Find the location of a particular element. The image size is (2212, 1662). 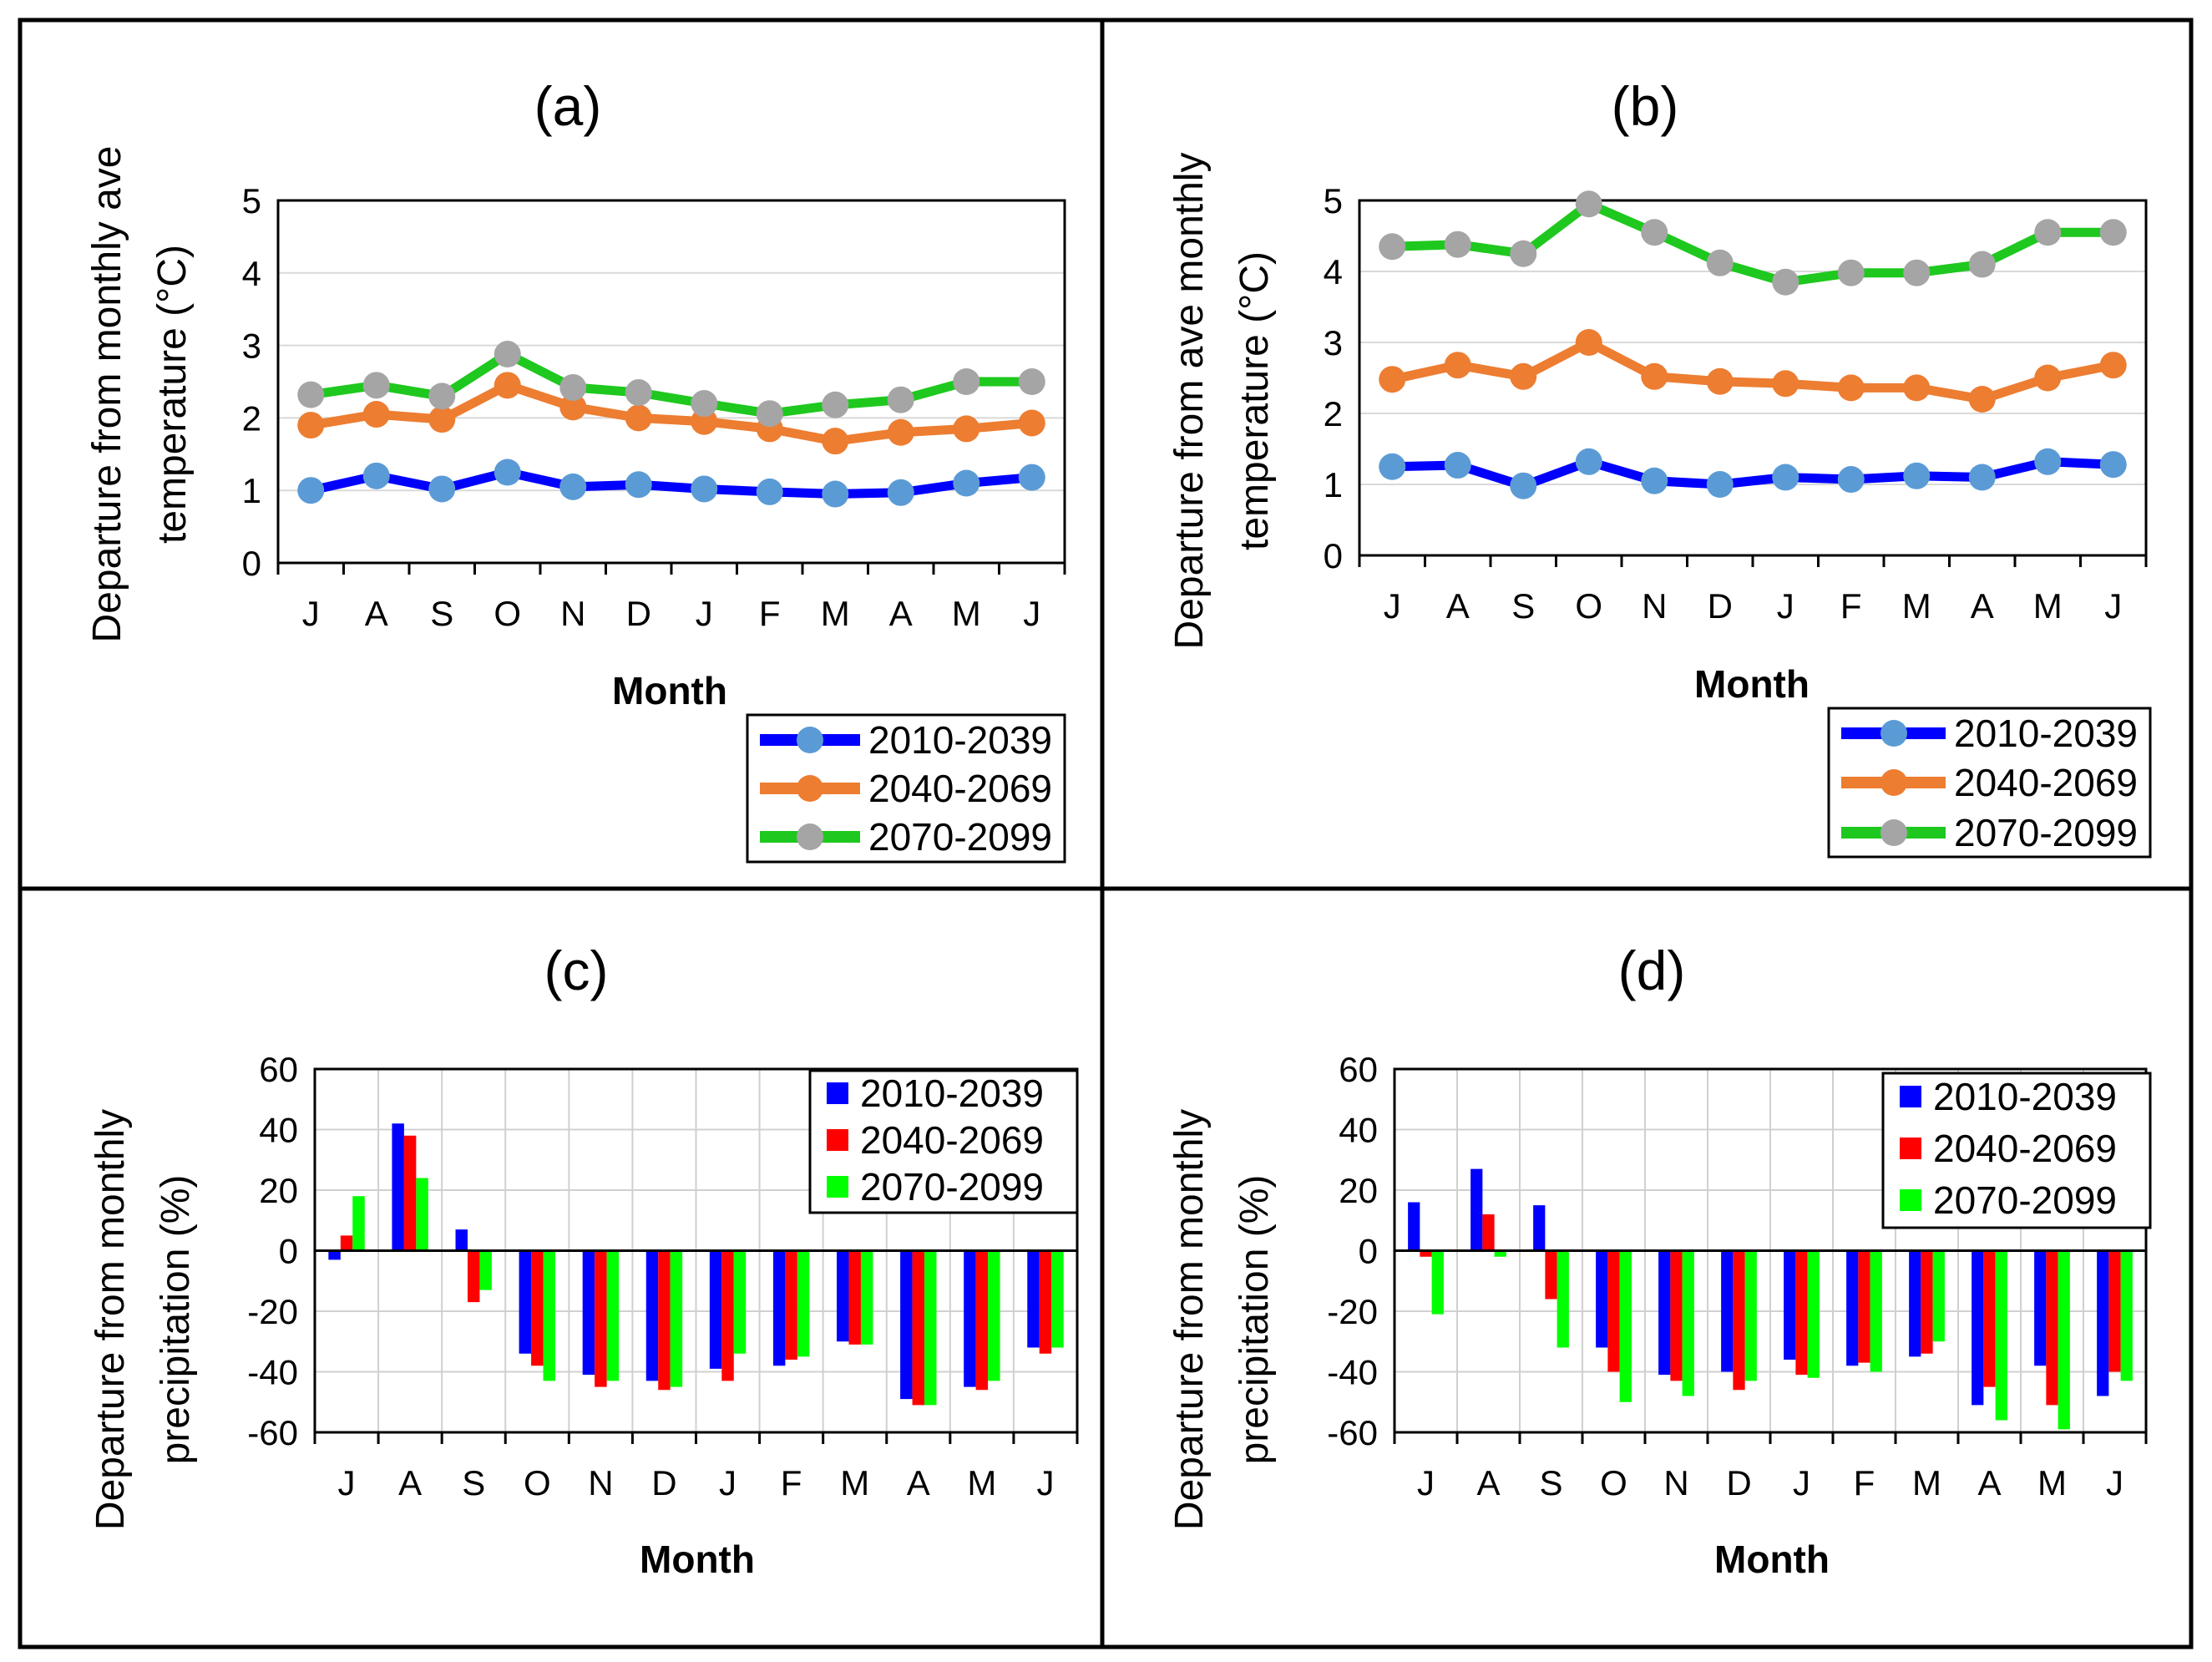

bar-2040-2069-N is located at coordinates (1676, 1315).